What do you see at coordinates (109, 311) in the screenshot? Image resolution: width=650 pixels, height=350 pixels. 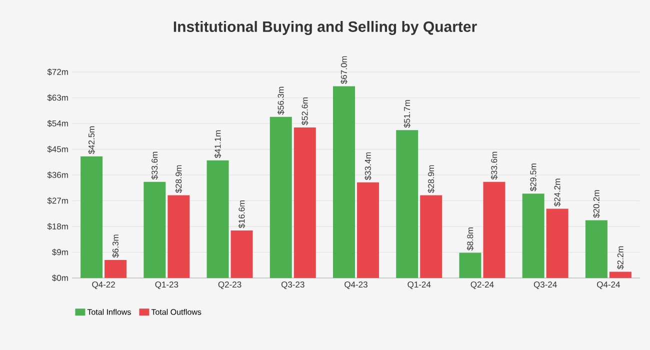 I see `legend-label: Total Inflows` at bounding box center [109, 311].